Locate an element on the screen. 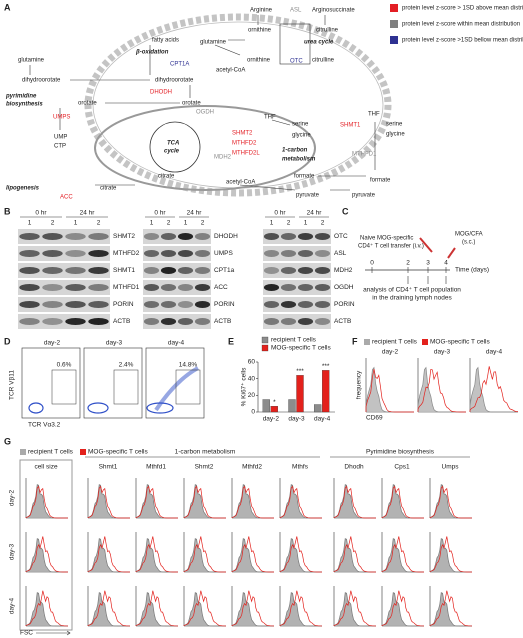  tca-circle is located at coordinates (175, 147).